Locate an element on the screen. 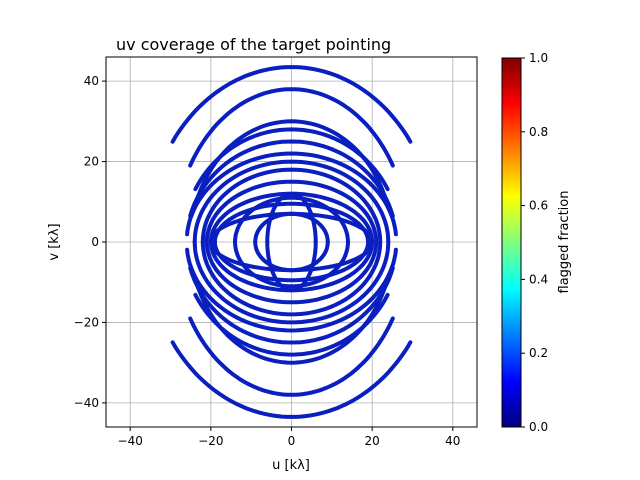  colorbar-tick-label: 0.4 is located at coordinates (538, 279).